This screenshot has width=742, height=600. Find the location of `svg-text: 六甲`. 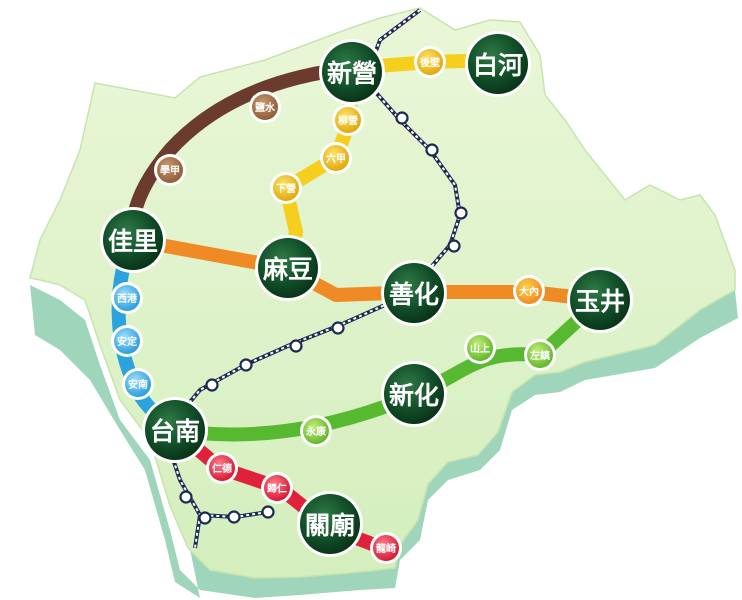

svg-text: 六甲 is located at coordinates (336, 158).